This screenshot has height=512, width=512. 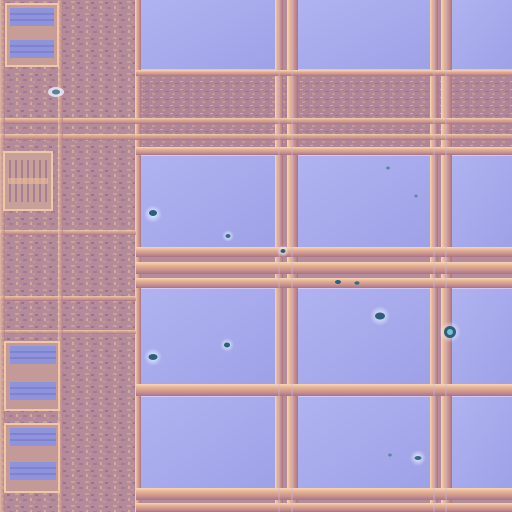 I want to click on left-inset-structures, so click(x=31, y=248).